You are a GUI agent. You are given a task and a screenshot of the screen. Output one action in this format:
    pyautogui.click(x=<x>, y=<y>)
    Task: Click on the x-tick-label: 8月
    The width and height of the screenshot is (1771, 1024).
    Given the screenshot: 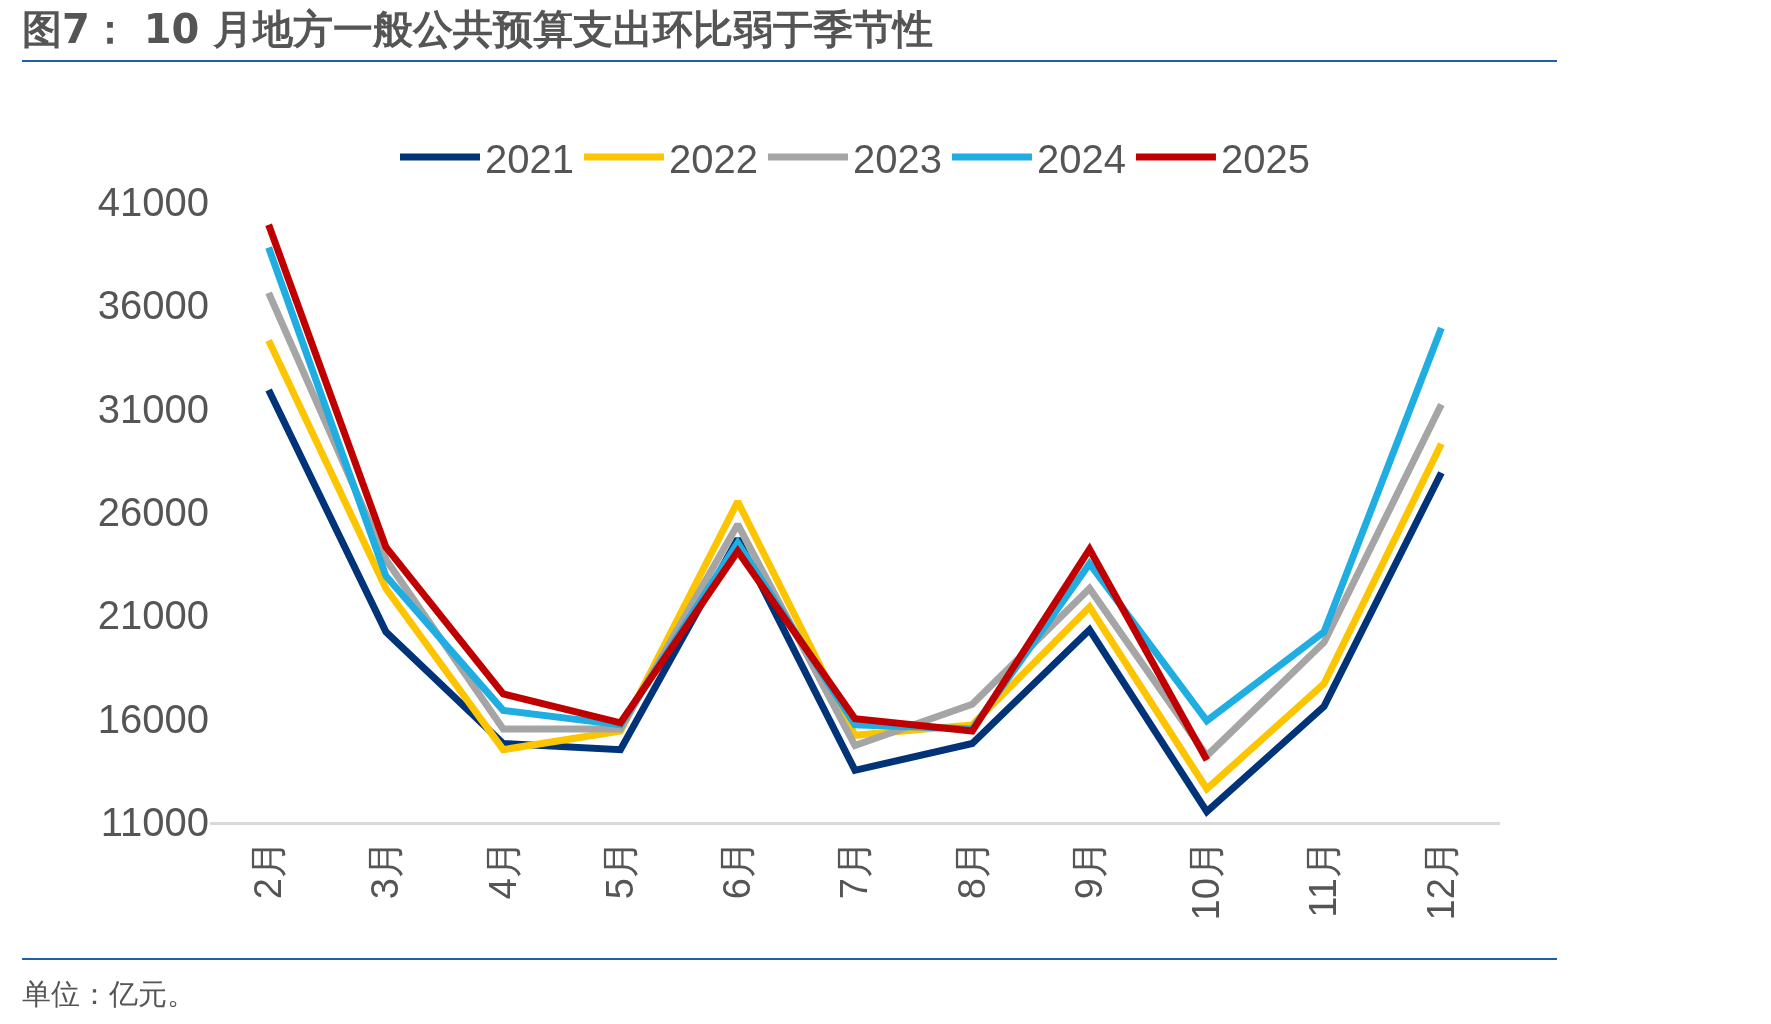 What is the action you would take?
    pyautogui.click(x=971, y=870)
    